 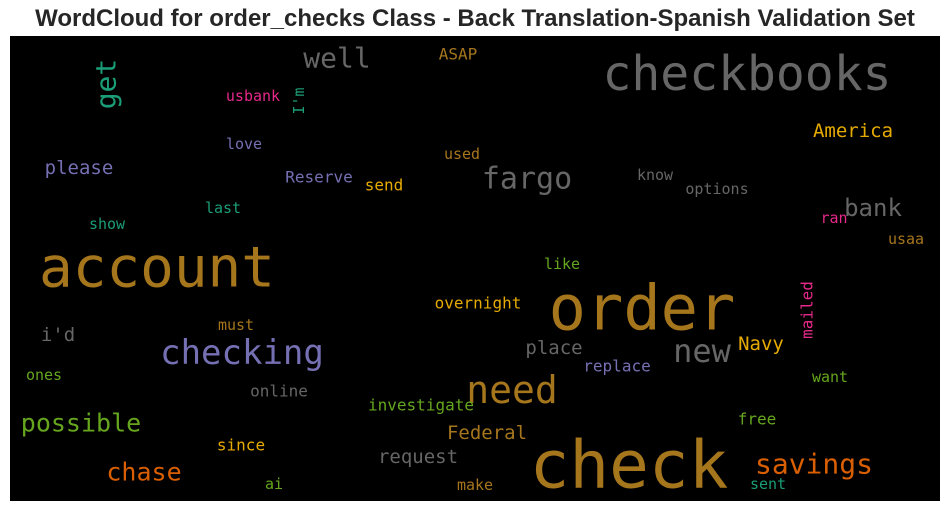 I want to click on word-usbank: usbank, so click(x=253, y=96).